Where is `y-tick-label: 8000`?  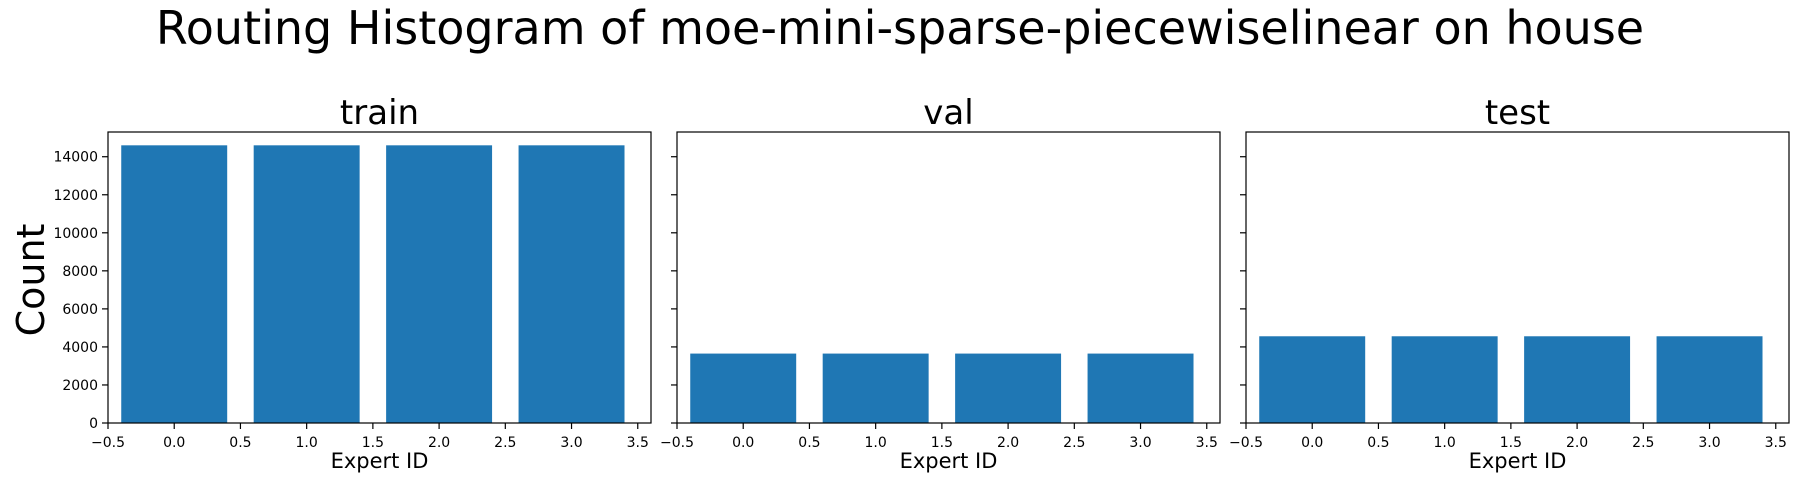 y-tick-label: 8000 is located at coordinates (80, 272).